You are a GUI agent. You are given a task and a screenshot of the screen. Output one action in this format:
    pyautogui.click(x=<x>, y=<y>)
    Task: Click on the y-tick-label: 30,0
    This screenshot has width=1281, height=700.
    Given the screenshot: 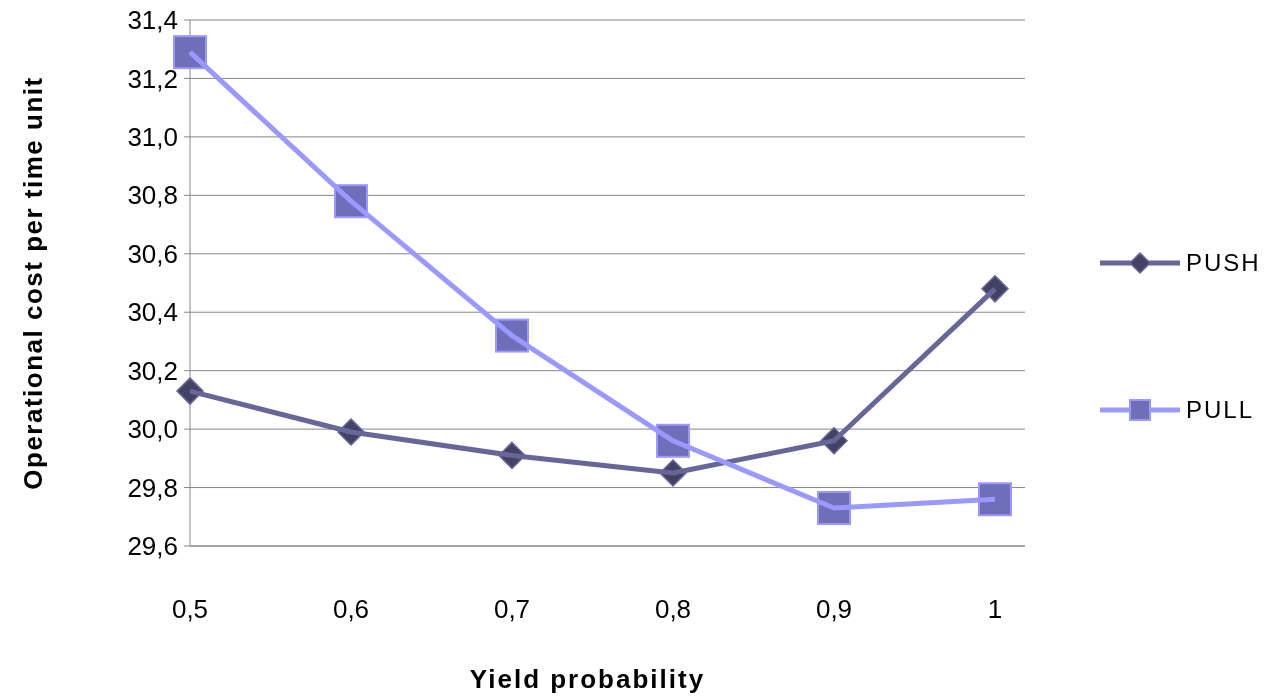 What is the action you would take?
    pyautogui.click(x=152, y=429)
    